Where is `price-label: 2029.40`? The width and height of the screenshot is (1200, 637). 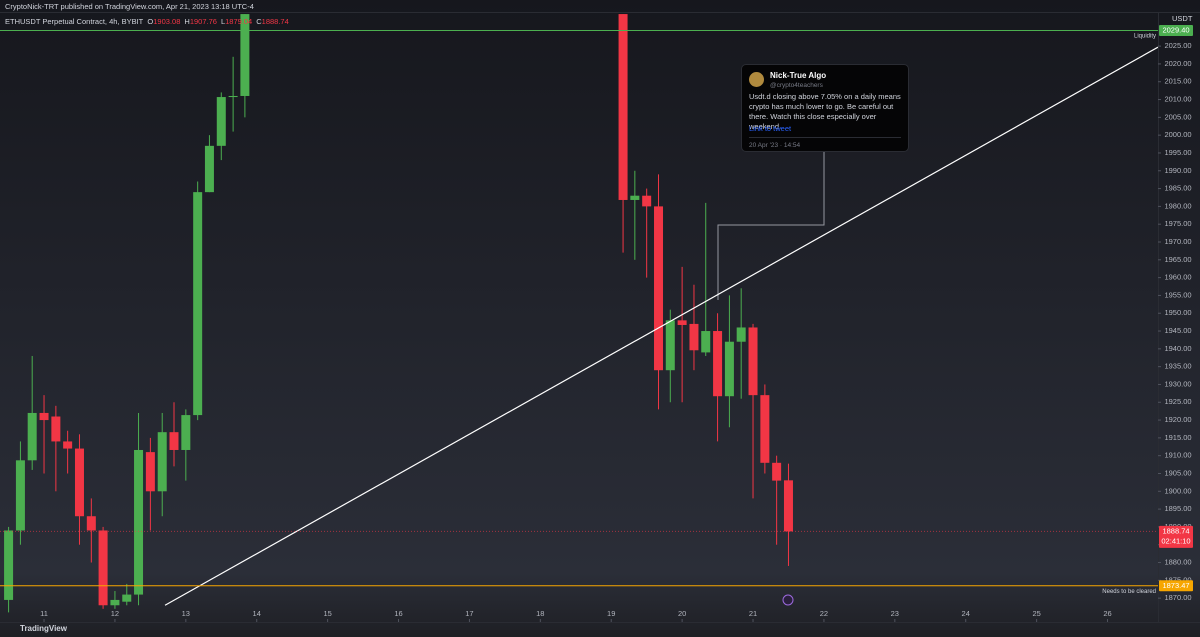
price-label: 2029.40 is located at coordinates (1175, 29).